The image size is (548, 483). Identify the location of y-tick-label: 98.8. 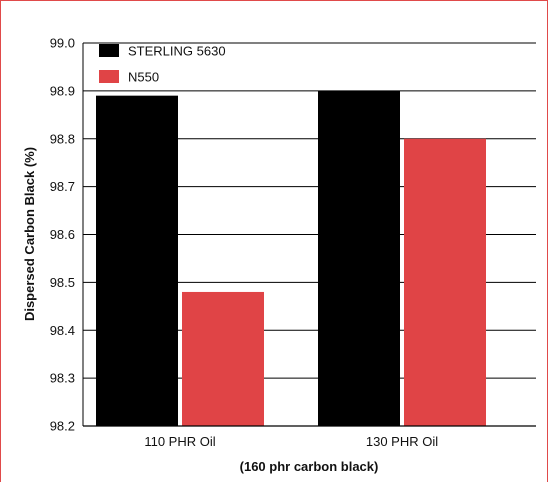
(62, 138).